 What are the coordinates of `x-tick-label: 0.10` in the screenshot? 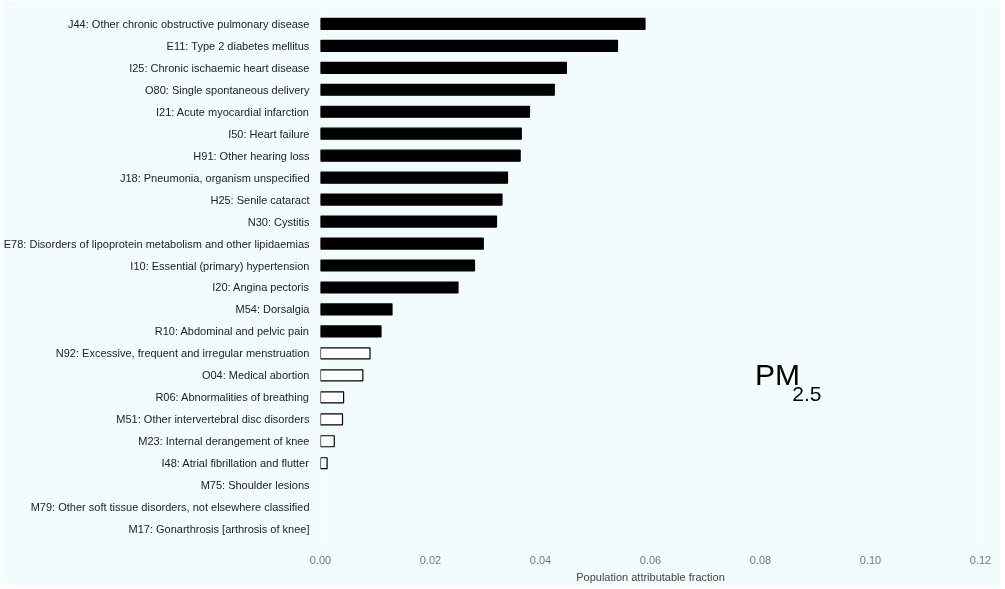 It's located at (870, 559).